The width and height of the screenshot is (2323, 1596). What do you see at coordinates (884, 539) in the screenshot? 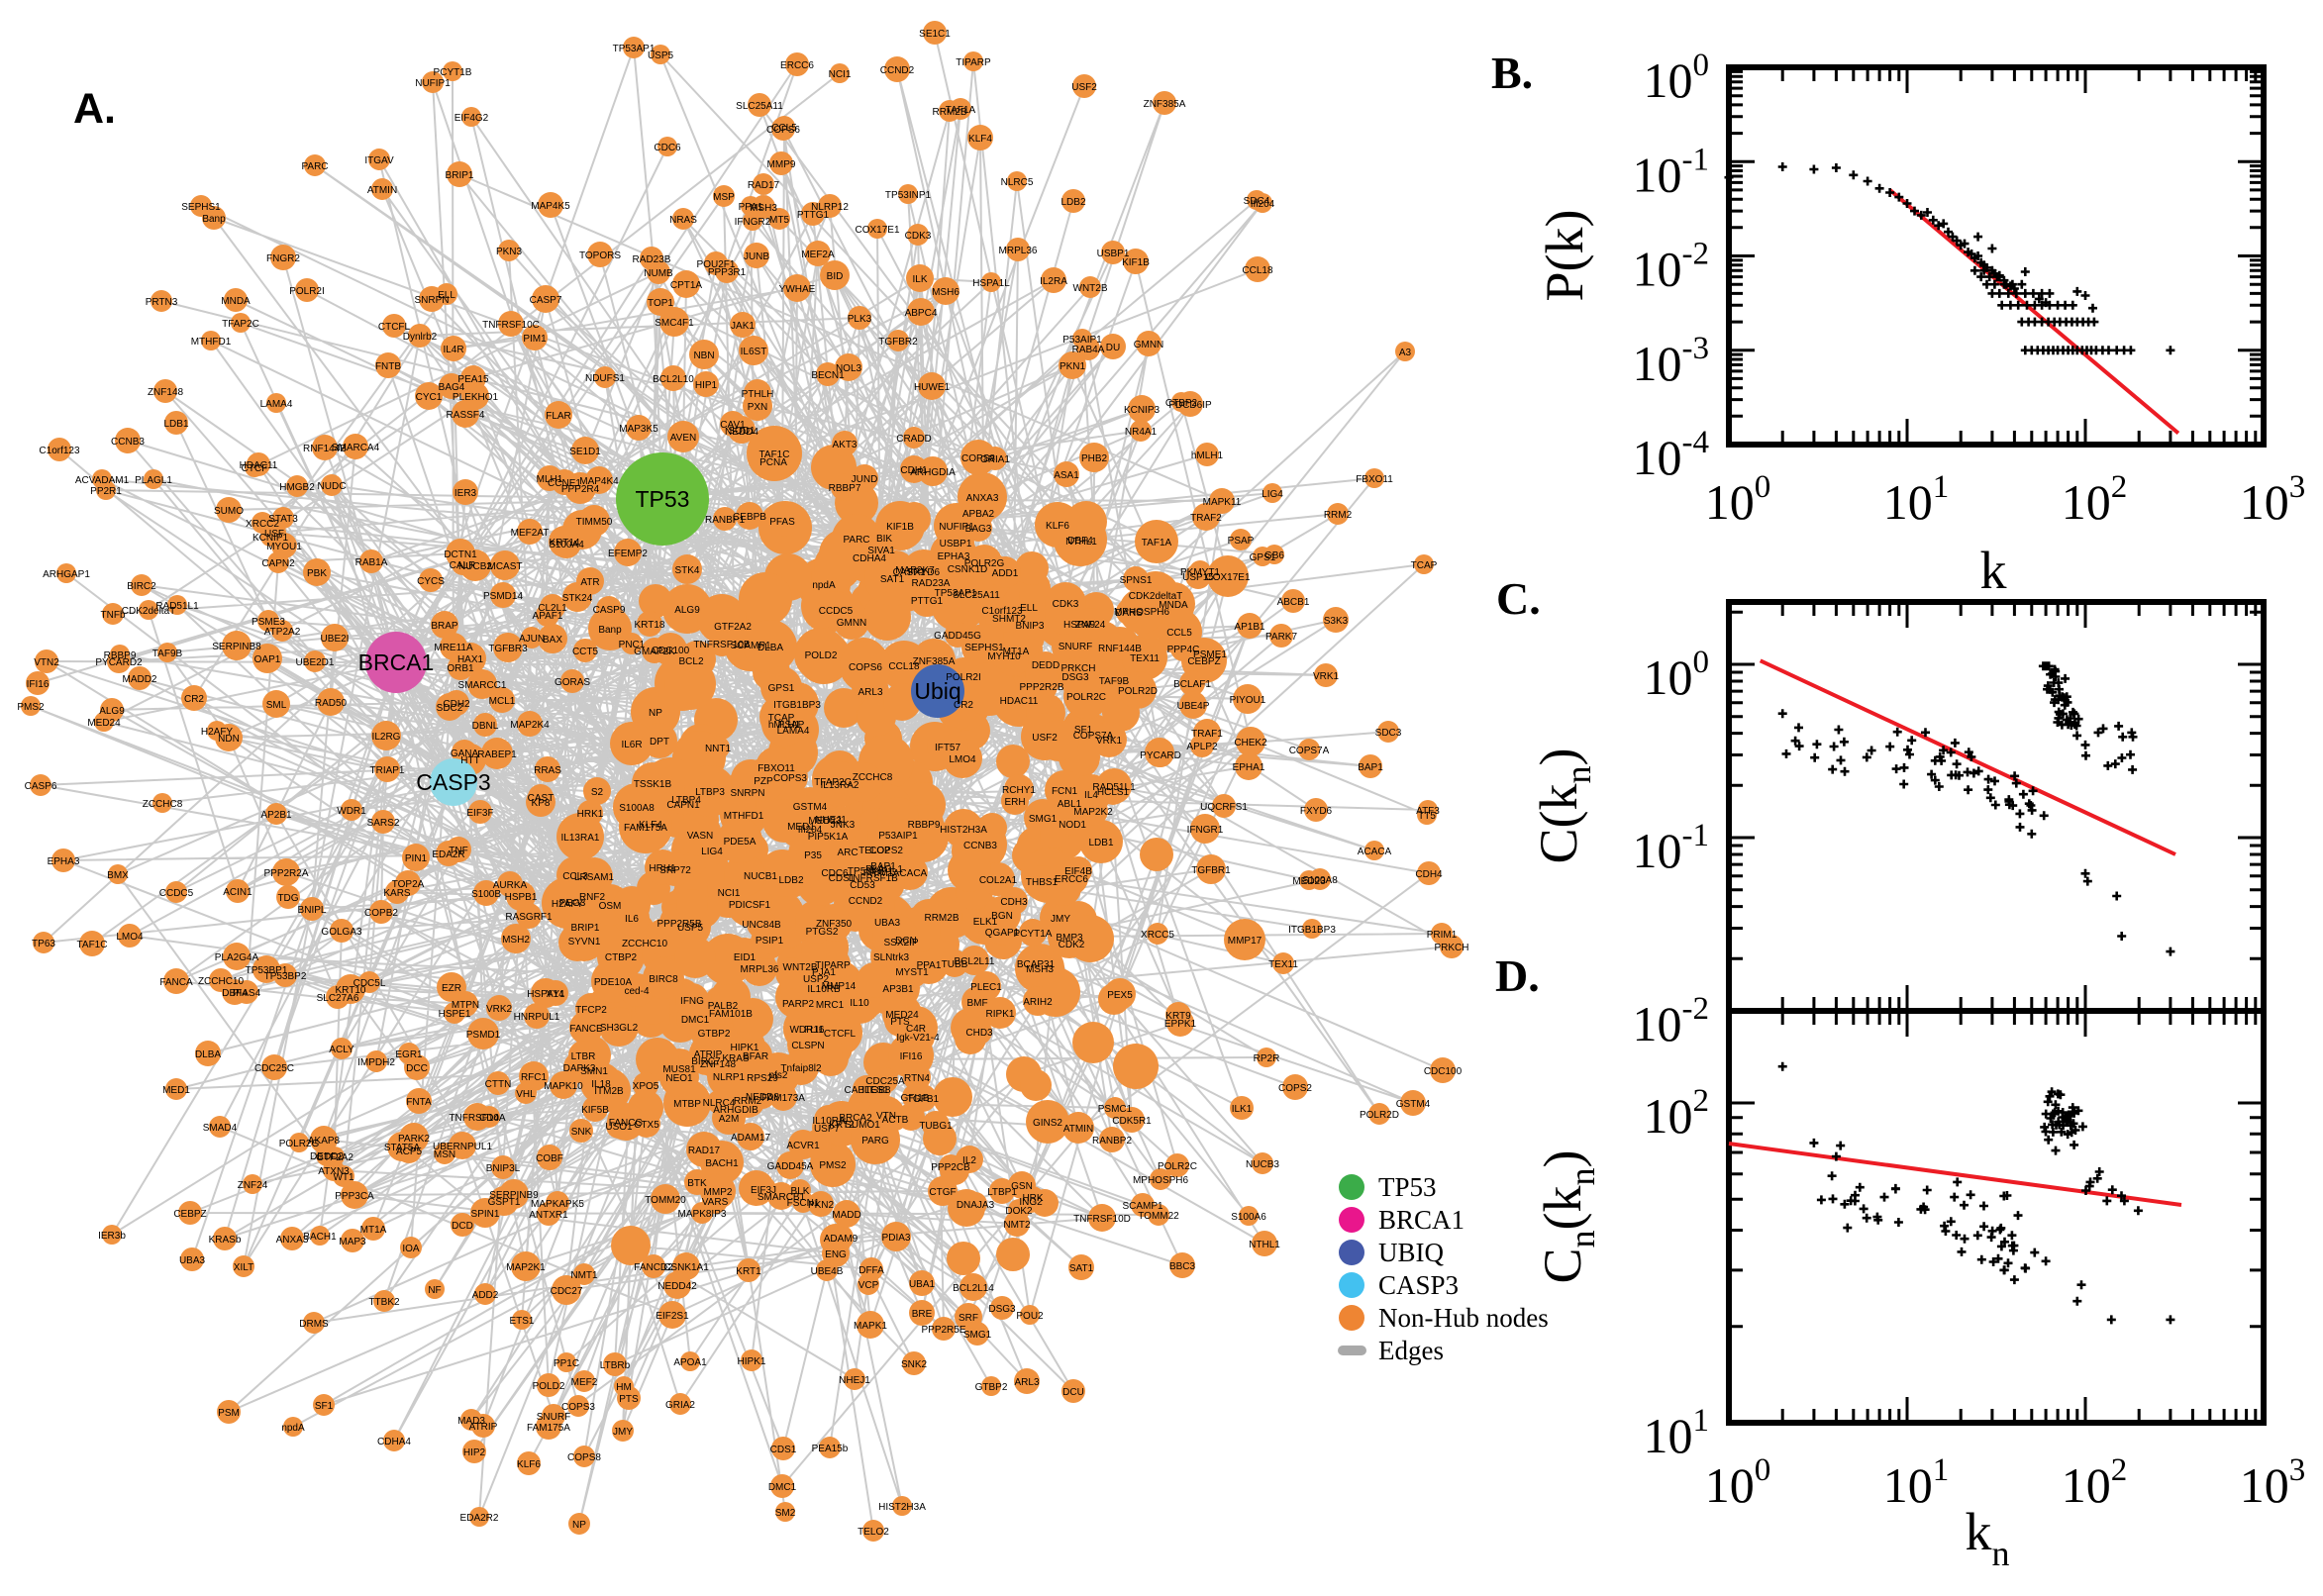
I see `svg-text: BIK` at bounding box center [884, 539].